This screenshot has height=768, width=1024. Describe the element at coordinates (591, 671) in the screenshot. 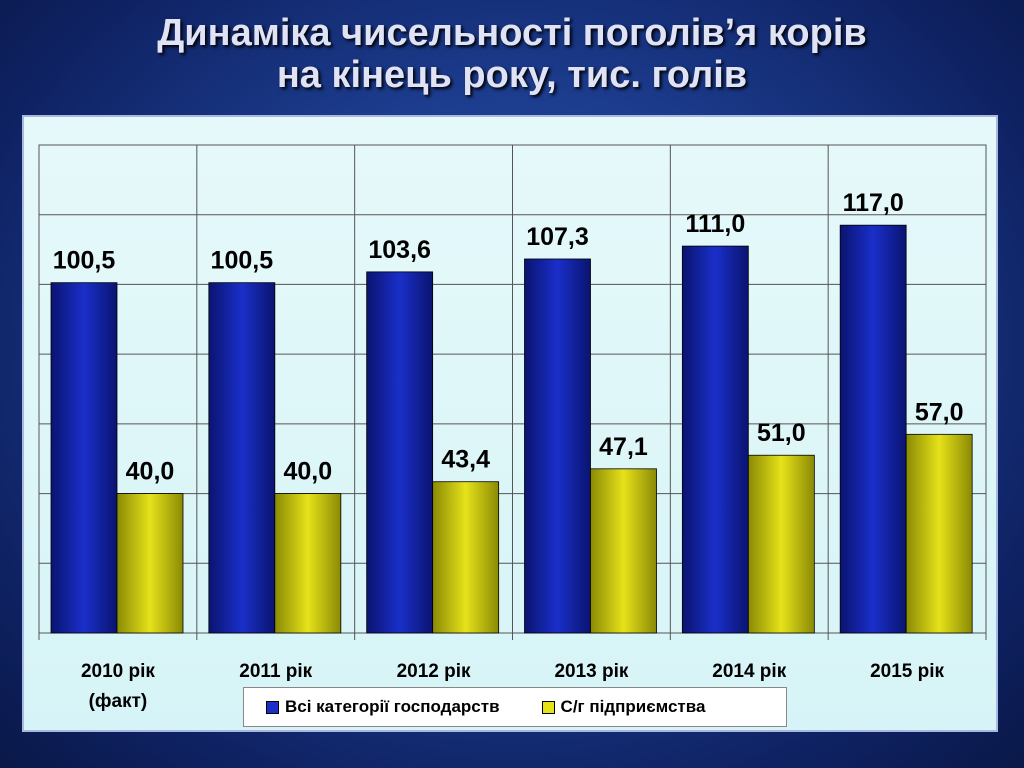

I see `x-tick-label: 2013 рік` at that location.